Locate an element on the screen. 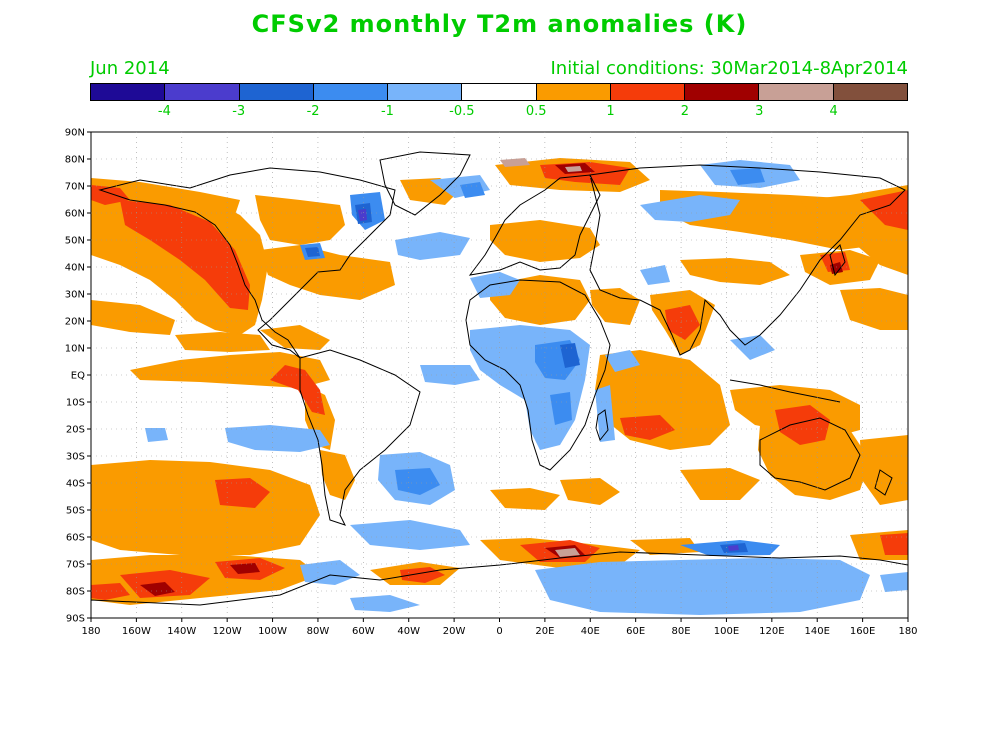 The height and width of the screenshot is (750, 999). initial-conditions: Initial conditions: 30Mar2014-8Apr2014 is located at coordinates (729, 68).